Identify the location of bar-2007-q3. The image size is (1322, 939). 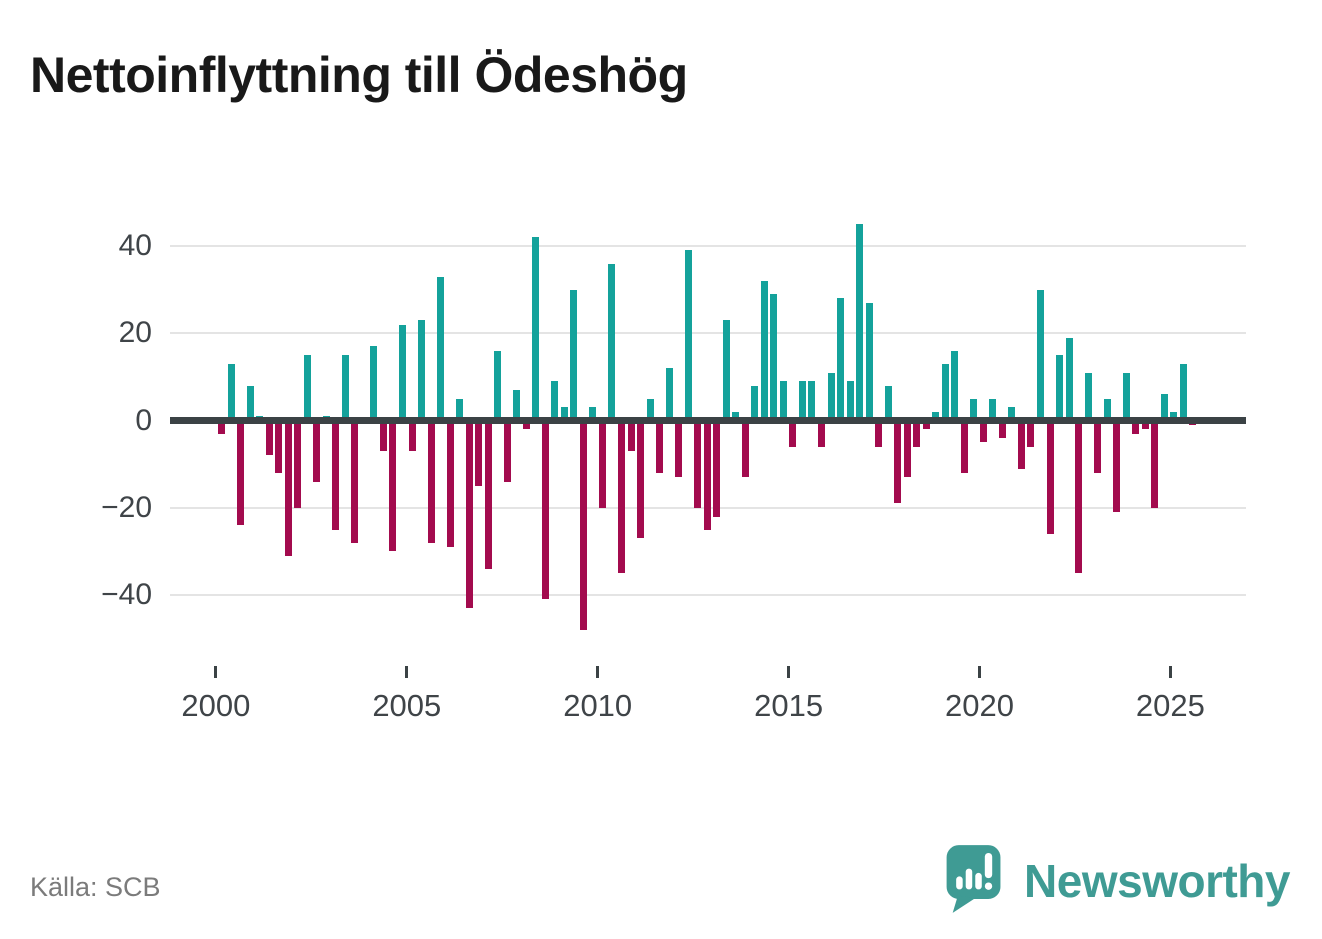
(507, 451).